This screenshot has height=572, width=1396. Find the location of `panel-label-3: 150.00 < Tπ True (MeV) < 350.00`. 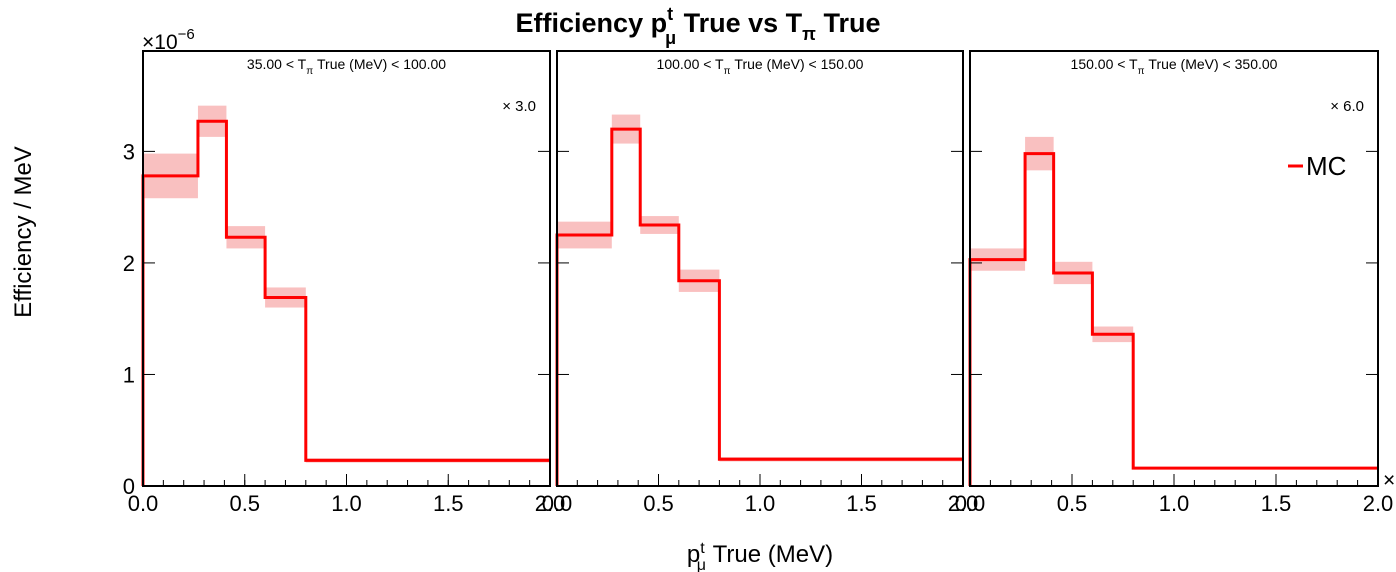

panel-label-3: 150.00 < Tπ True (MeV) < 350.00 is located at coordinates (1174, 66).